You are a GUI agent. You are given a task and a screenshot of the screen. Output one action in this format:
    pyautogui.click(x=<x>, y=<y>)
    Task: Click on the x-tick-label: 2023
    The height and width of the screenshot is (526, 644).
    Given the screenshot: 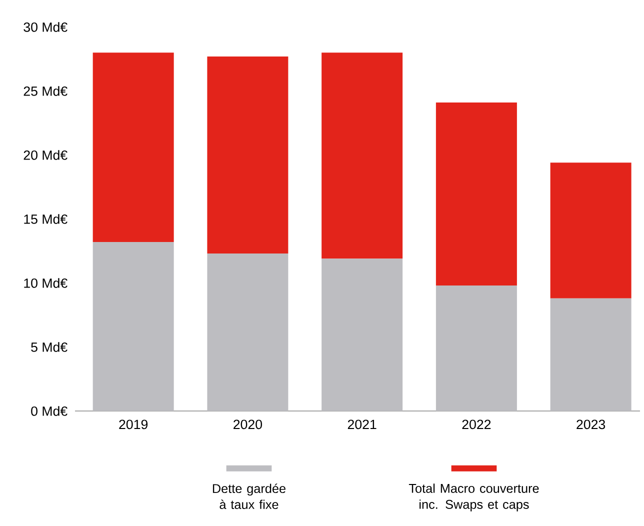 What is the action you would take?
    pyautogui.click(x=591, y=425)
    